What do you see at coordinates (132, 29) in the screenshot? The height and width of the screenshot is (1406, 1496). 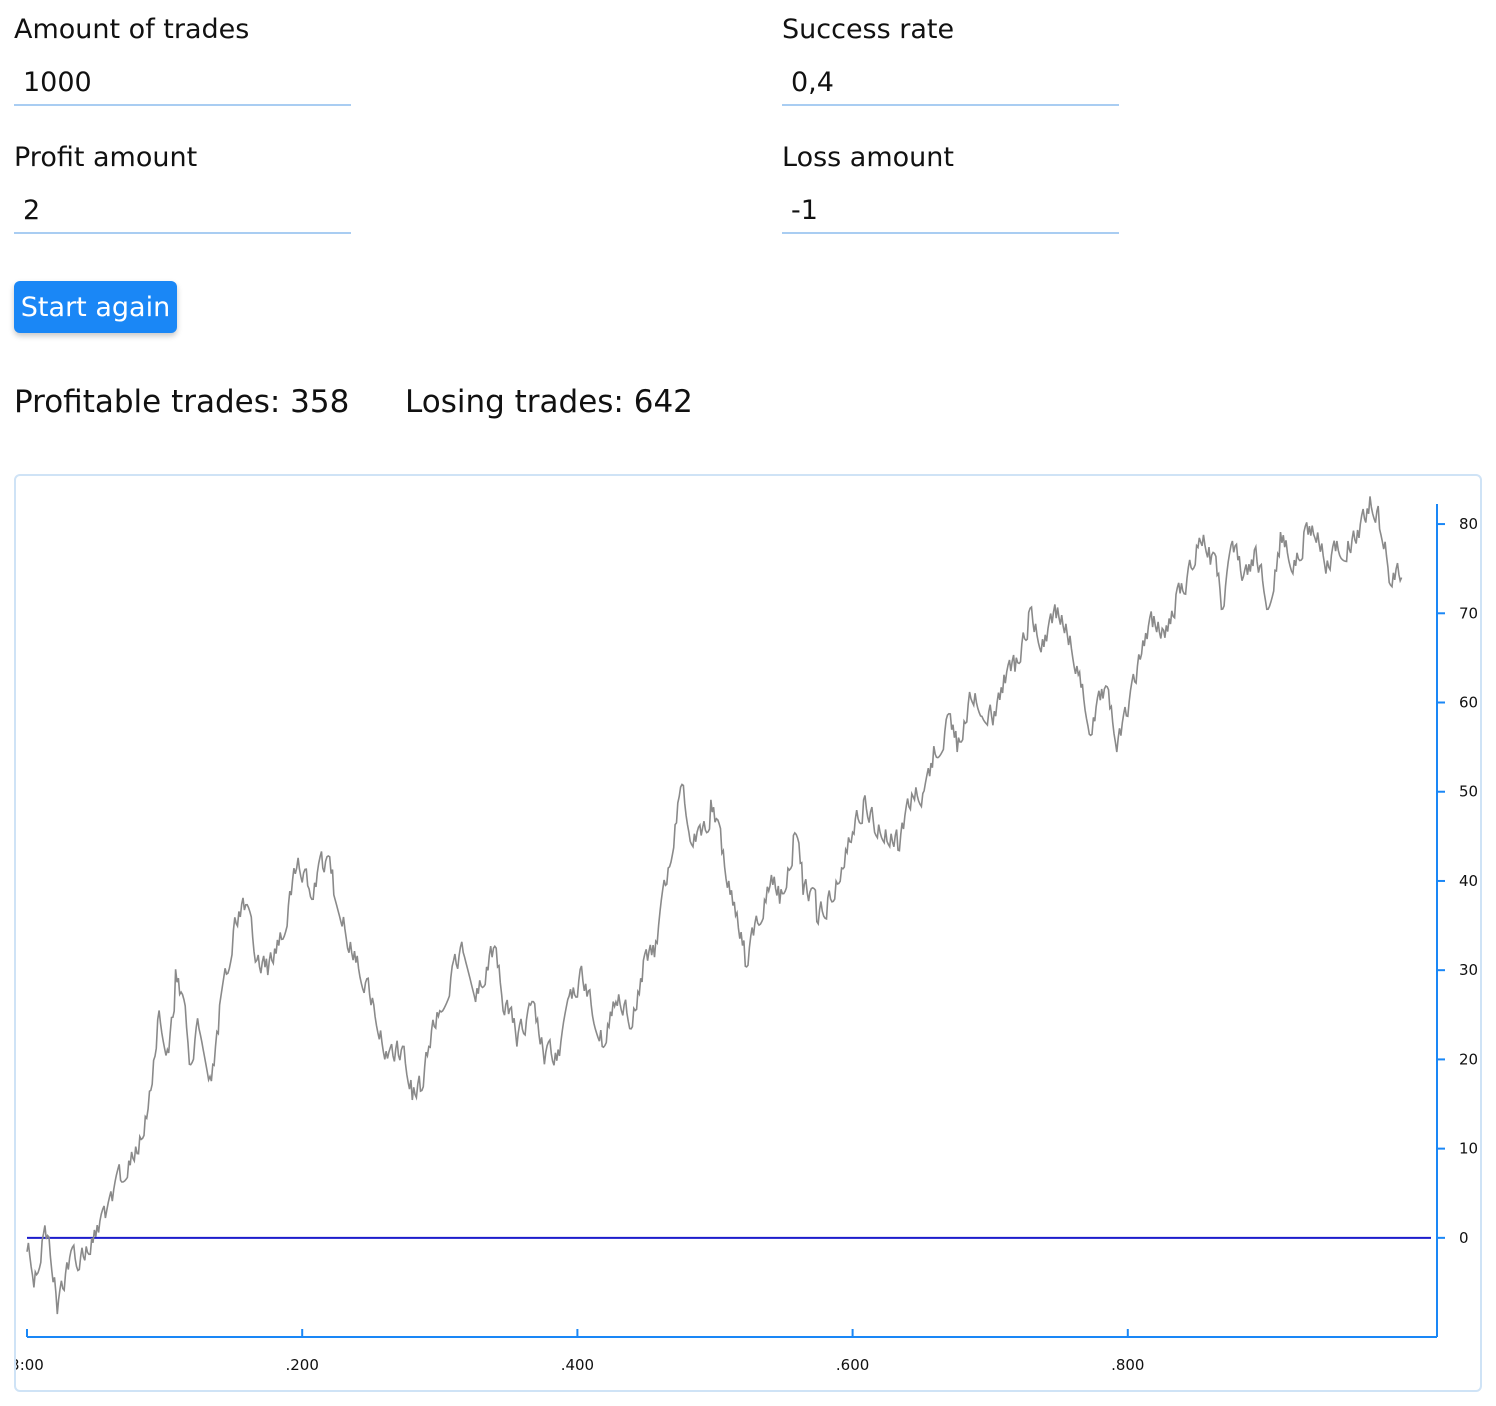 I see `amount-of-trades-label: Amount of trades` at bounding box center [132, 29].